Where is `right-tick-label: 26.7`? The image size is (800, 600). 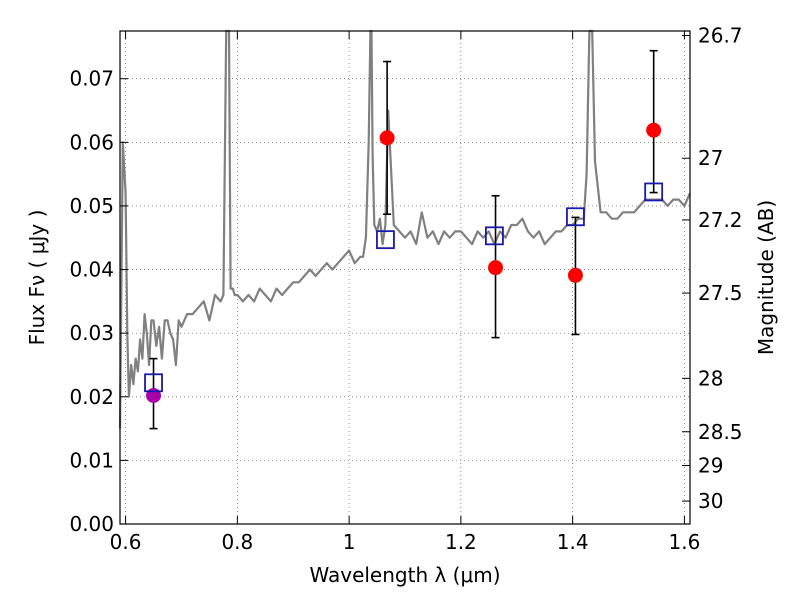
right-tick-label: 26.7 is located at coordinates (720, 35).